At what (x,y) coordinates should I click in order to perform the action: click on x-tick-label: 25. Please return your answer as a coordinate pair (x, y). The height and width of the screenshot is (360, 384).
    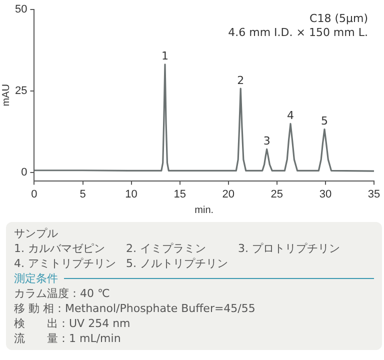
    Looking at the image, I should click on (277, 194).